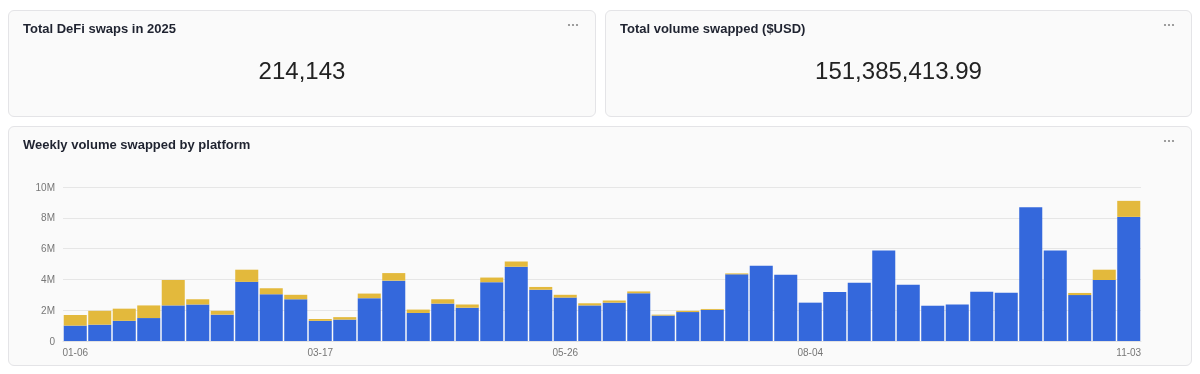 The height and width of the screenshot is (374, 1200). What do you see at coordinates (810, 352) in the screenshot?
I see `x-tick-label: 08-04` at bounding box center [810, 352].